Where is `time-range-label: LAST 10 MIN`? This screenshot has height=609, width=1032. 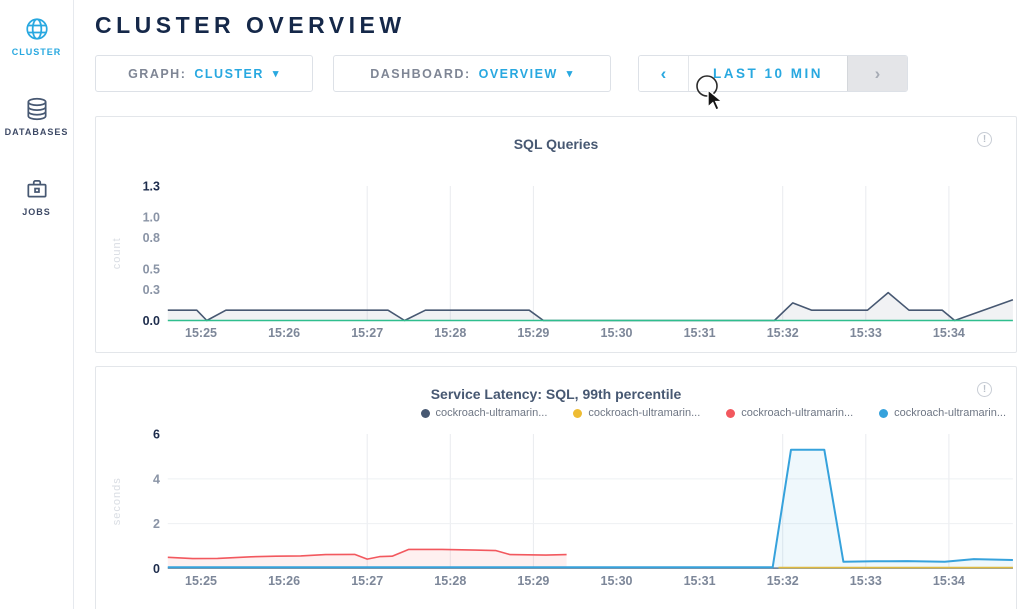 time-range-label: LAST 10 MIN is located at coordinates (768, 73).